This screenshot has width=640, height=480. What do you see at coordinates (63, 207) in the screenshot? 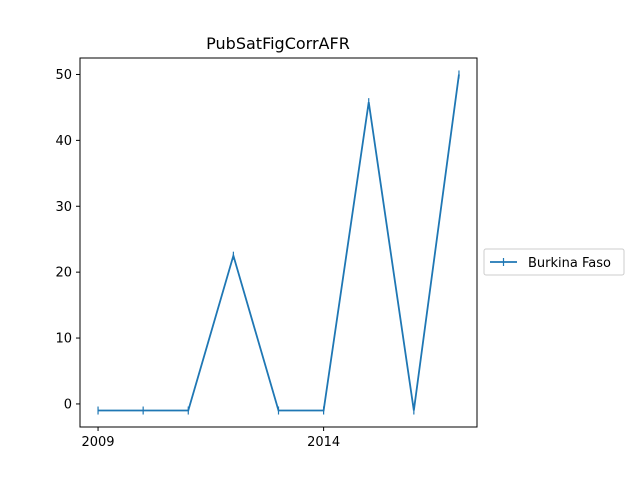
I see `y-tick-label: 30` at bounding box center [63, 207].